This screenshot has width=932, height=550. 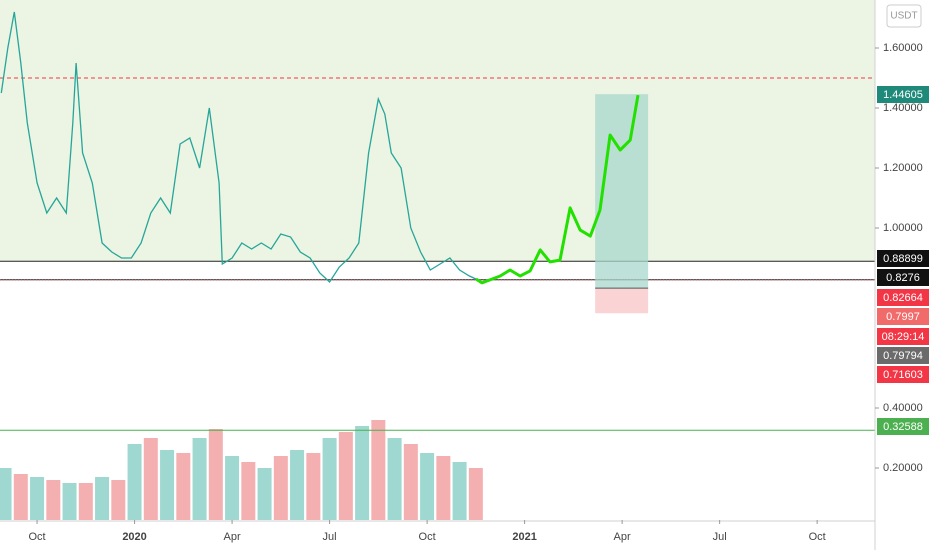 I want to click on x-tick-label: 2021, so click(x=524, y=537).